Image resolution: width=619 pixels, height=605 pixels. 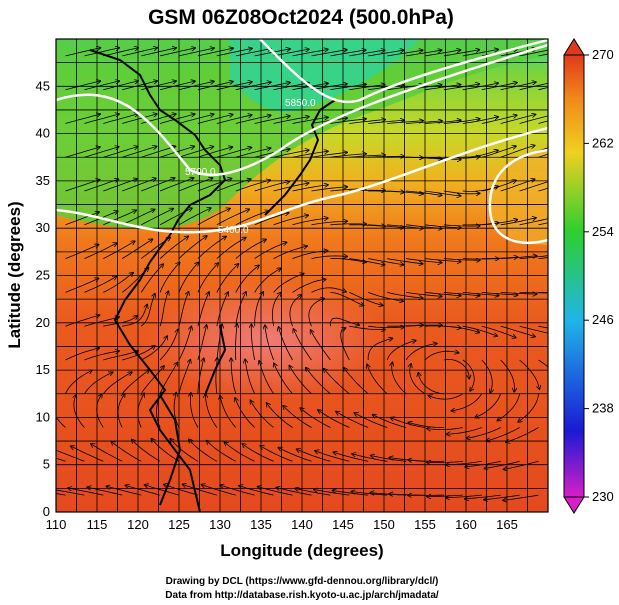 I want to click on contour-label-5850: 5850.0, so click(x=300, y=103).